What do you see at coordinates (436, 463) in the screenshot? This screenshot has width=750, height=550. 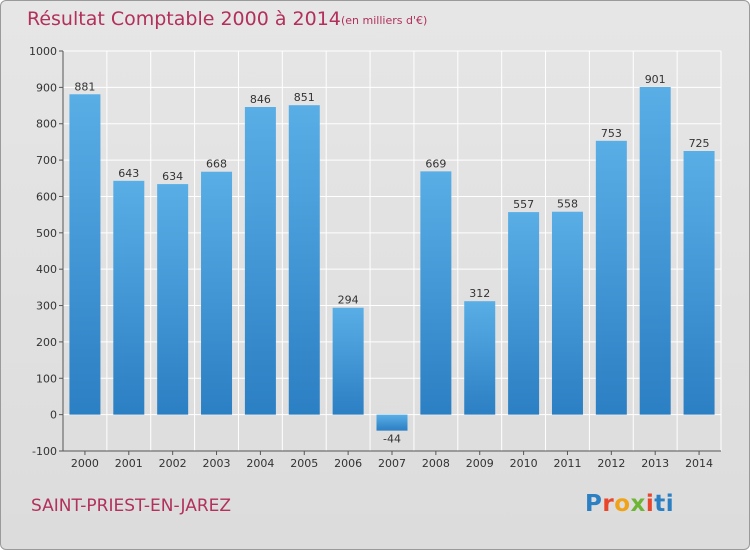 I see `x-tick-label: 2008` at bounding box center [436, 463].